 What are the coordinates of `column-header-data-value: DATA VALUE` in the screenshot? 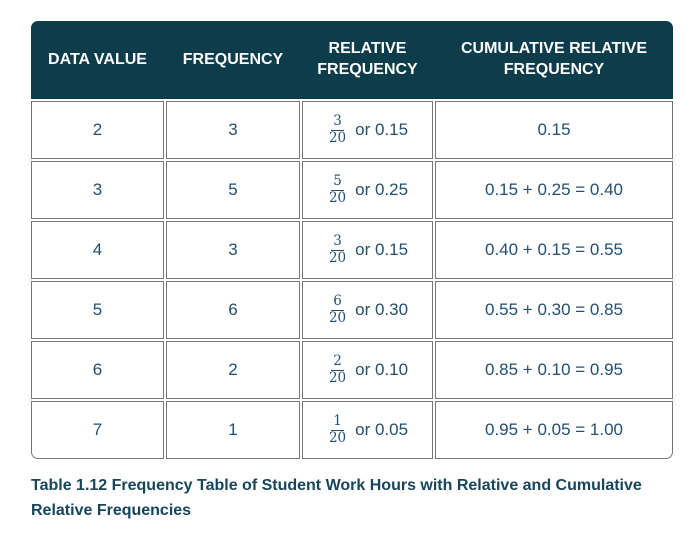 It's located at (97, 60).